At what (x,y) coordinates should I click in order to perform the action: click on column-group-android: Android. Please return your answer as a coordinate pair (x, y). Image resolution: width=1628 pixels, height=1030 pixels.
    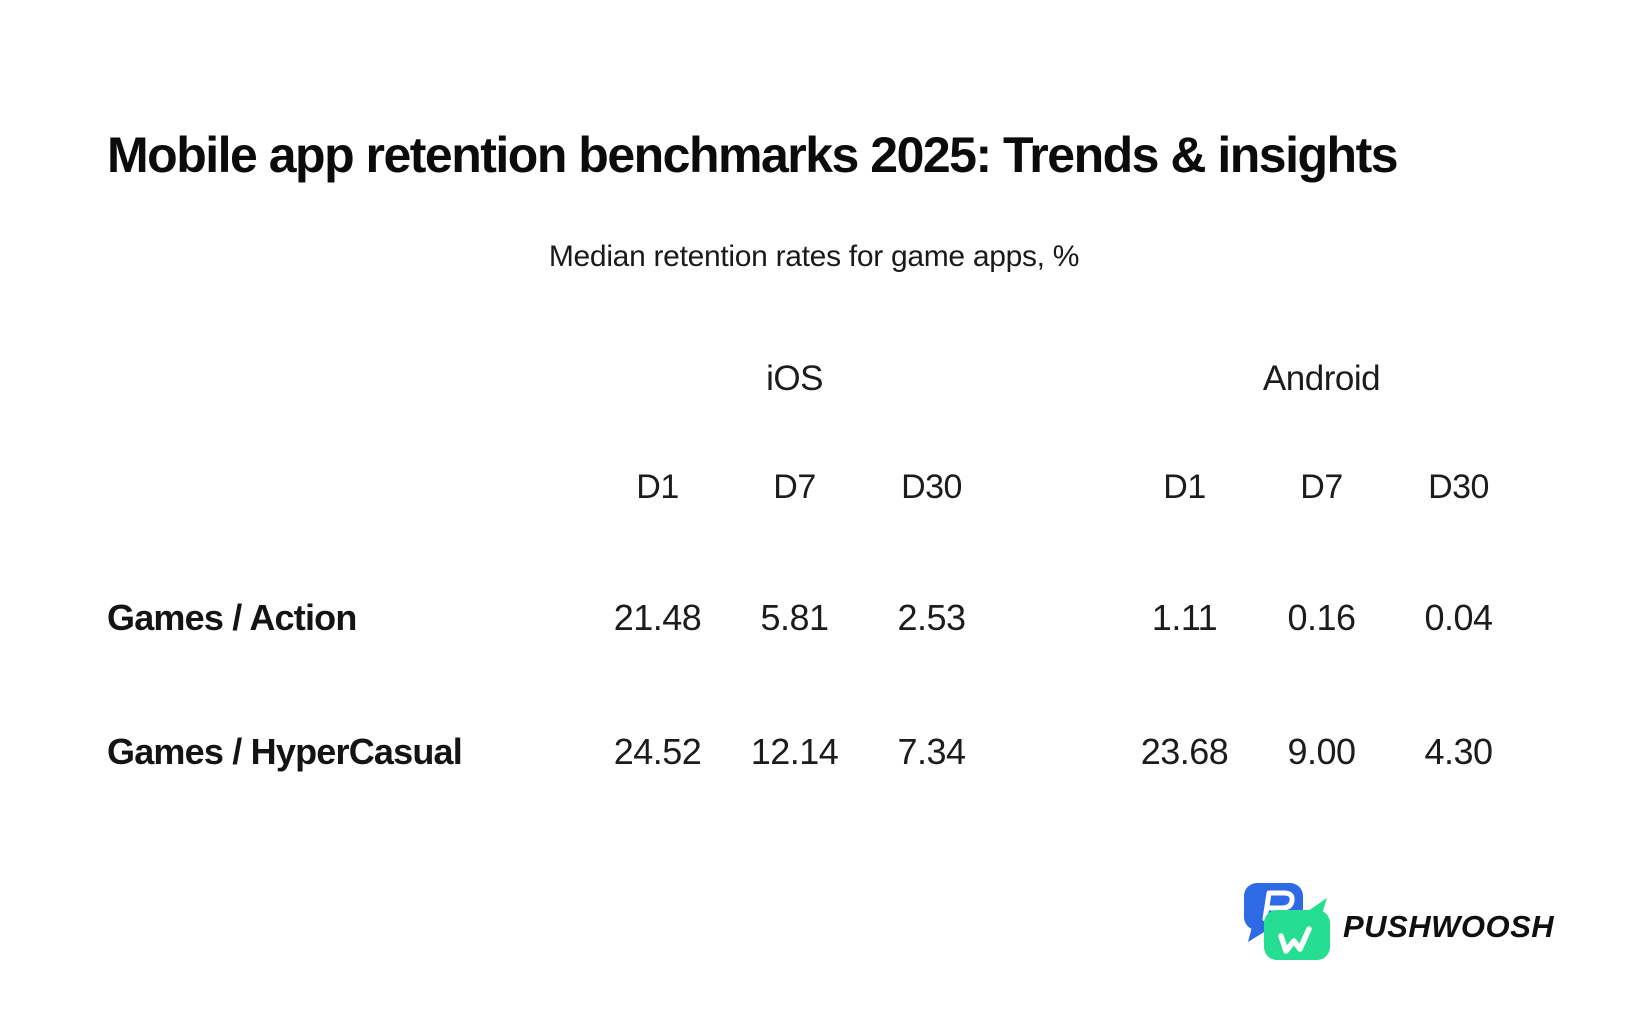
    Looking at the image, I should click on (1321, 378).